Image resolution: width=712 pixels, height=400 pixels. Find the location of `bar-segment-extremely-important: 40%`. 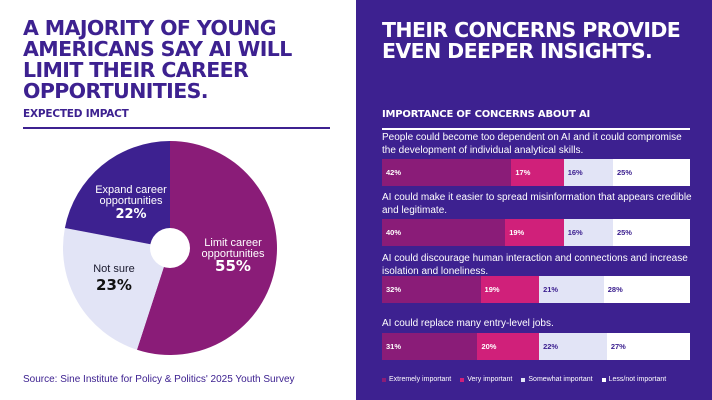

bar-segment-extremely-important: 40% is located at coordinates (444, 232).